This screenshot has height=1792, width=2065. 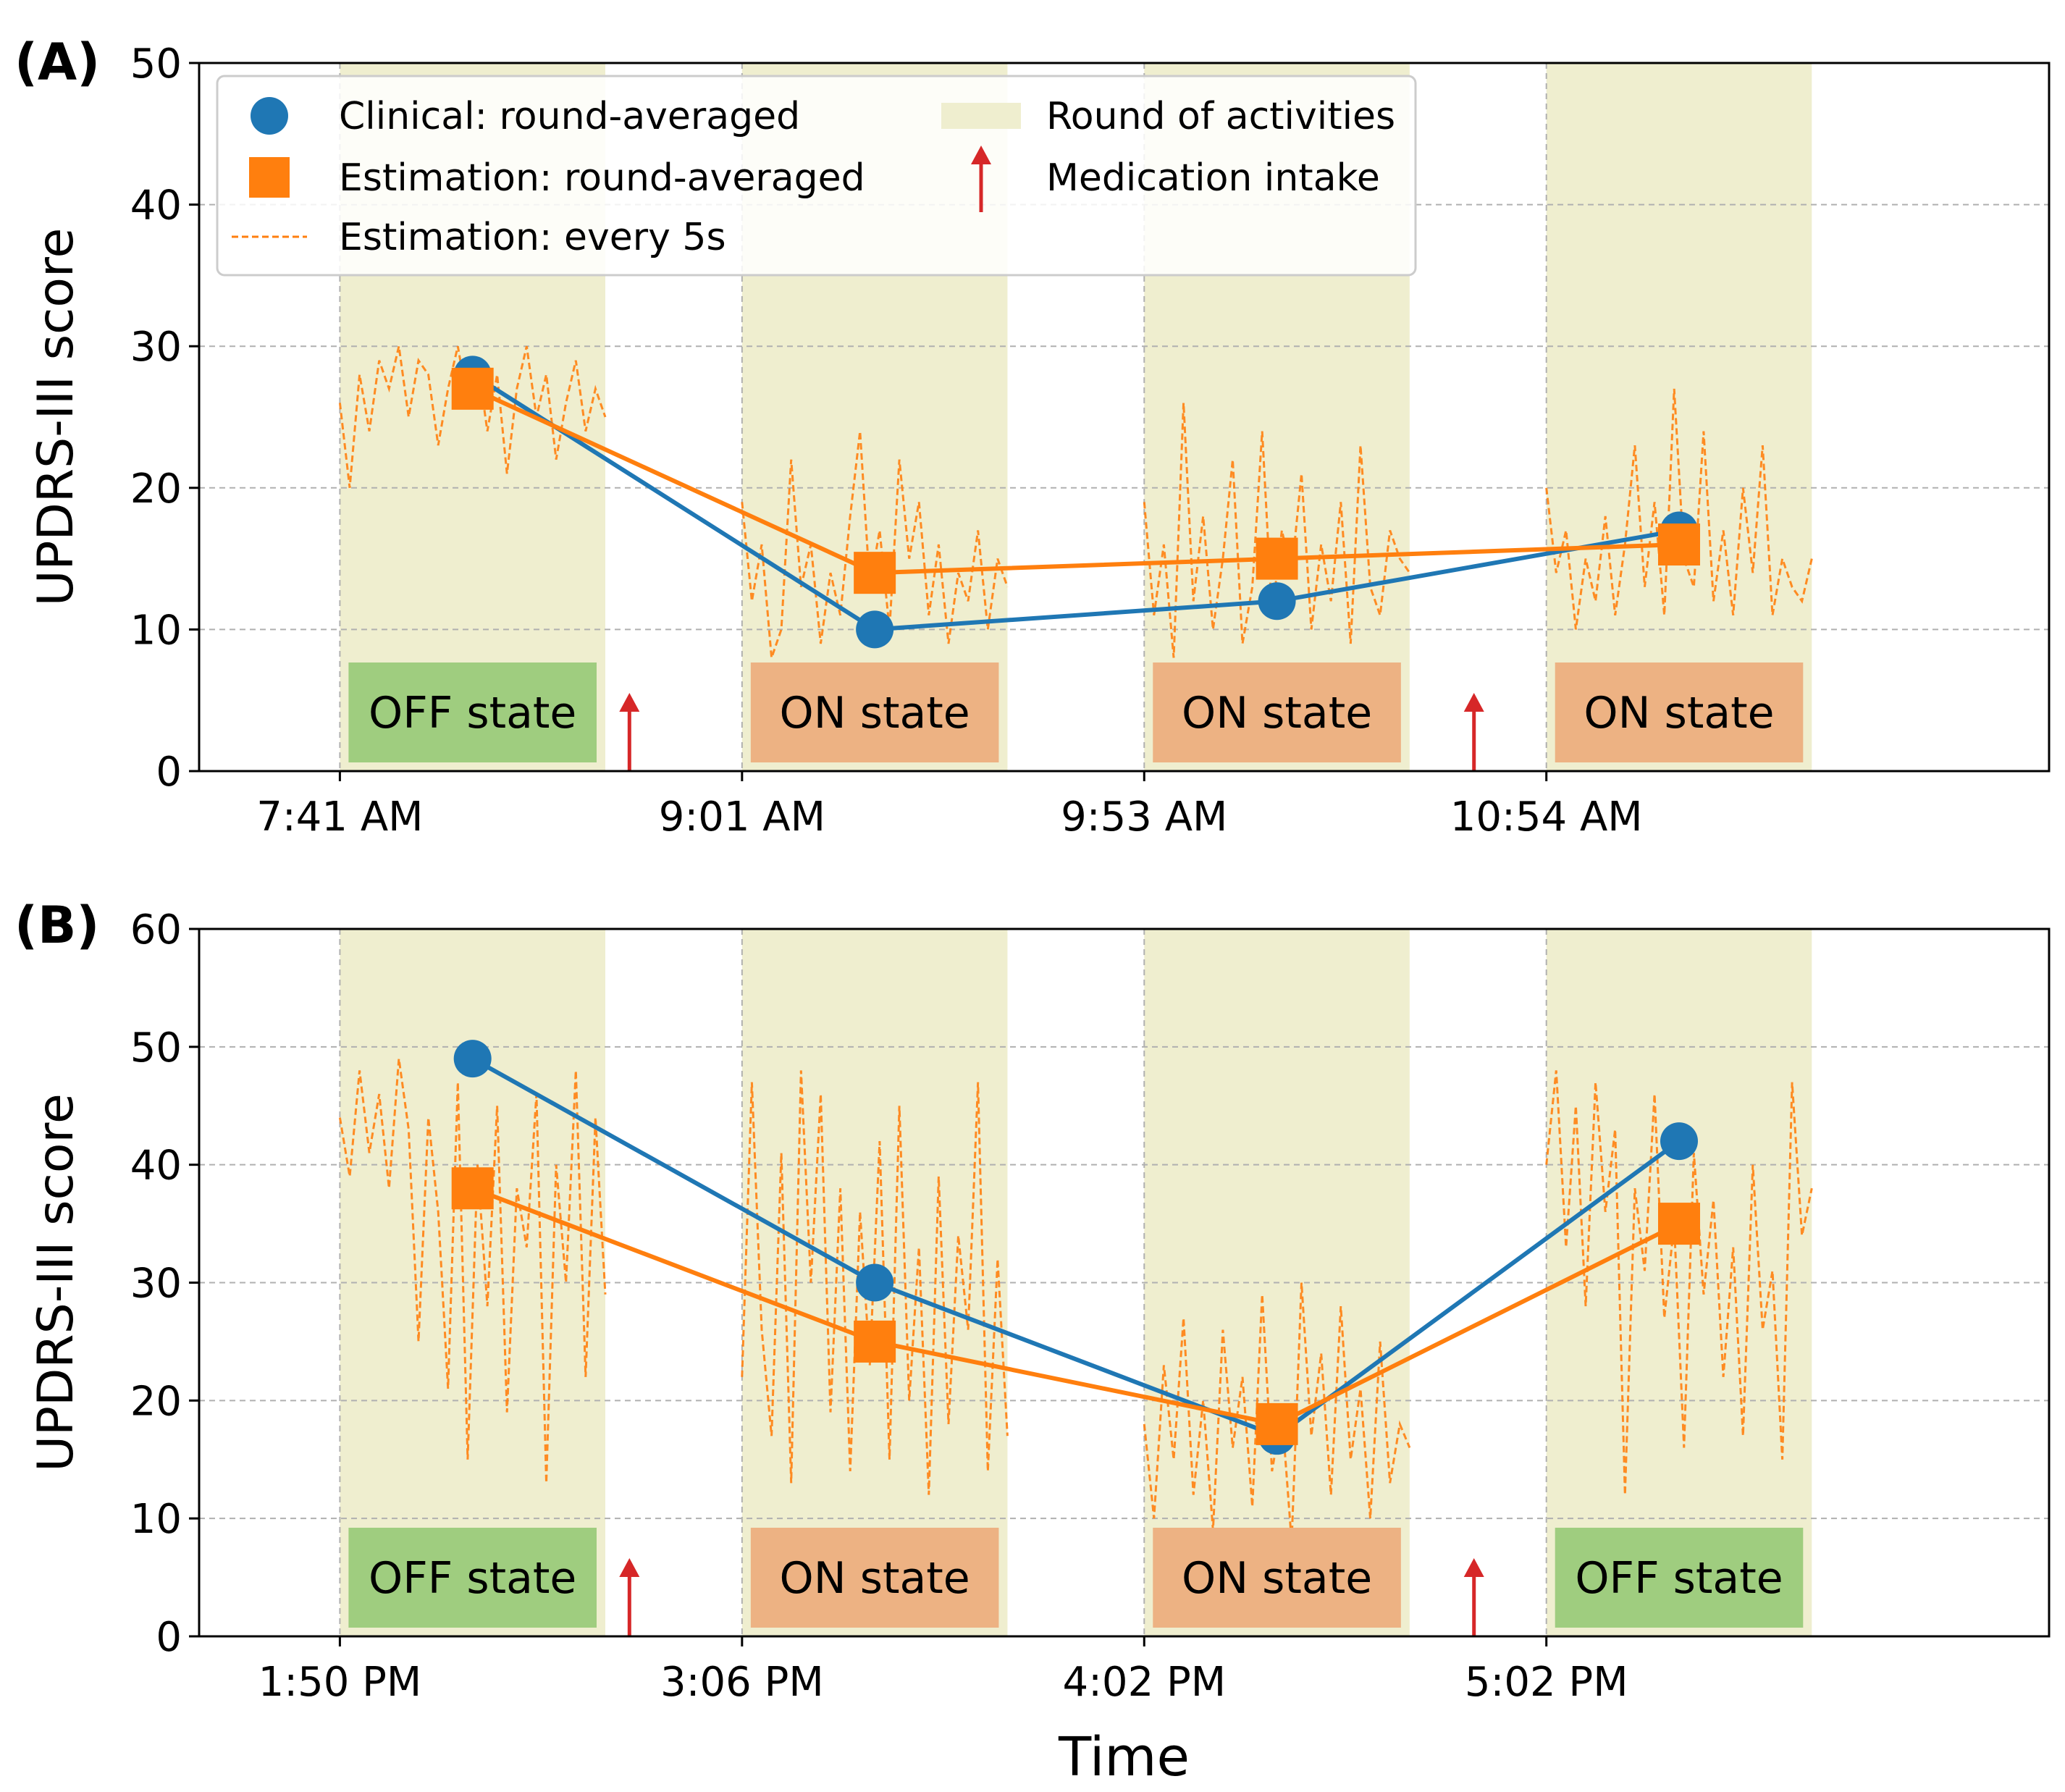 I want to click on x-axis-label: Time, so click(x=1124, y=1757).